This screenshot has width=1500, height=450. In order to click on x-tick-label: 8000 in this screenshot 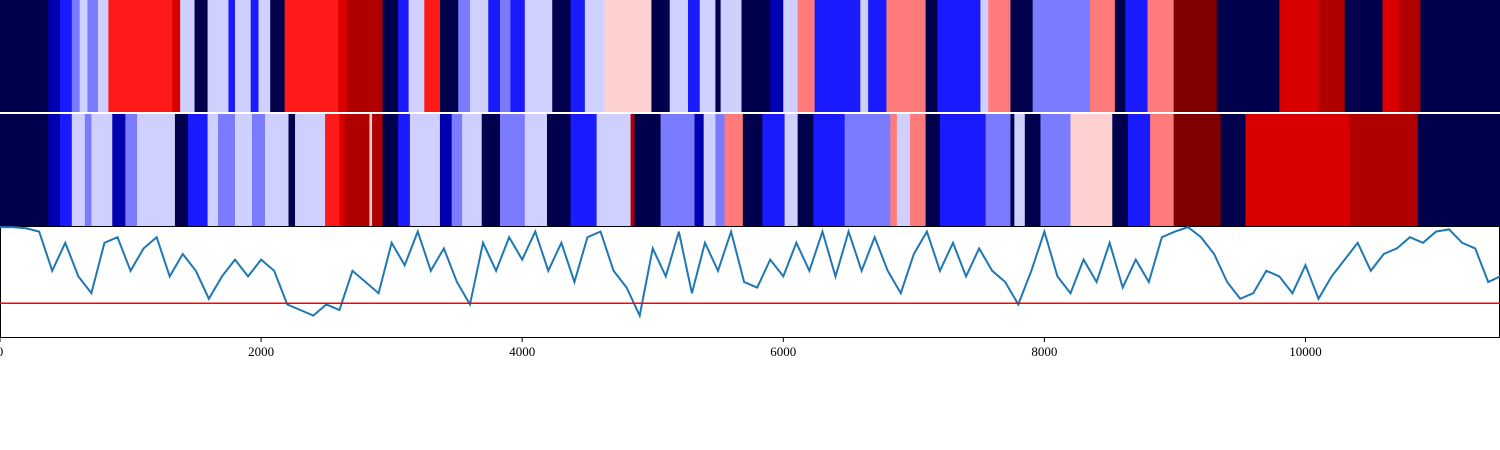, I will do `click(1044, 351)`.